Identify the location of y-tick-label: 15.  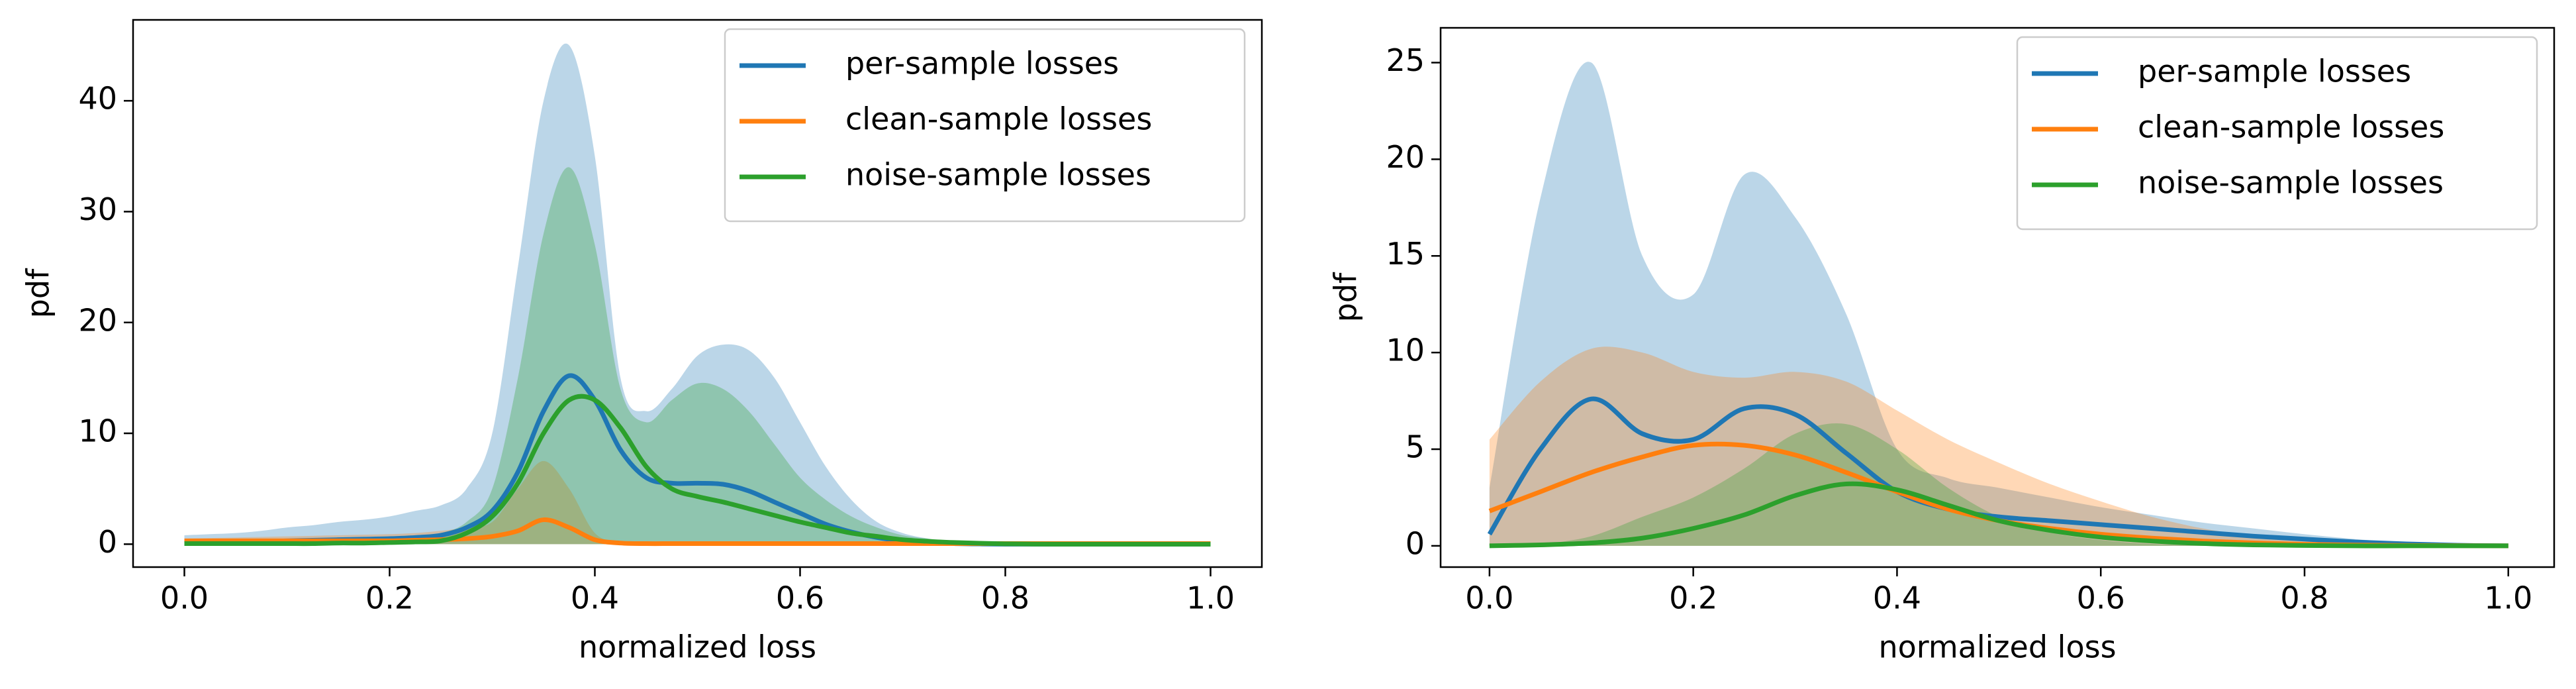
(1405, 254).